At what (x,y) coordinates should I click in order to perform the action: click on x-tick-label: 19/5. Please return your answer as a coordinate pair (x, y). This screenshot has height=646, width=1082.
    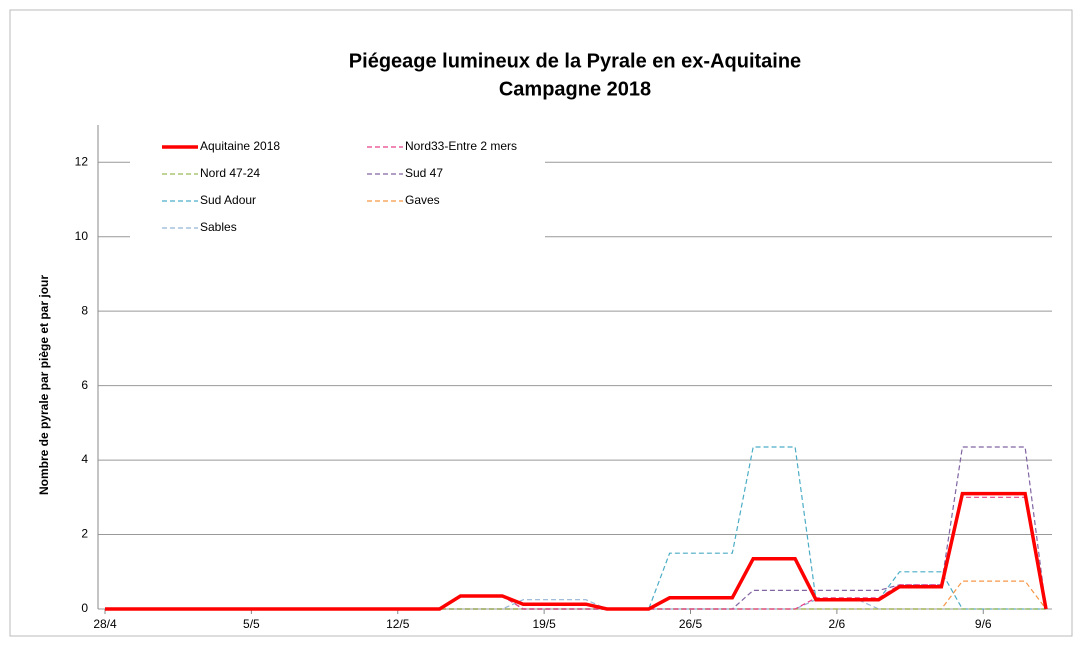
    Looking at the image, I should click on (544, 624).